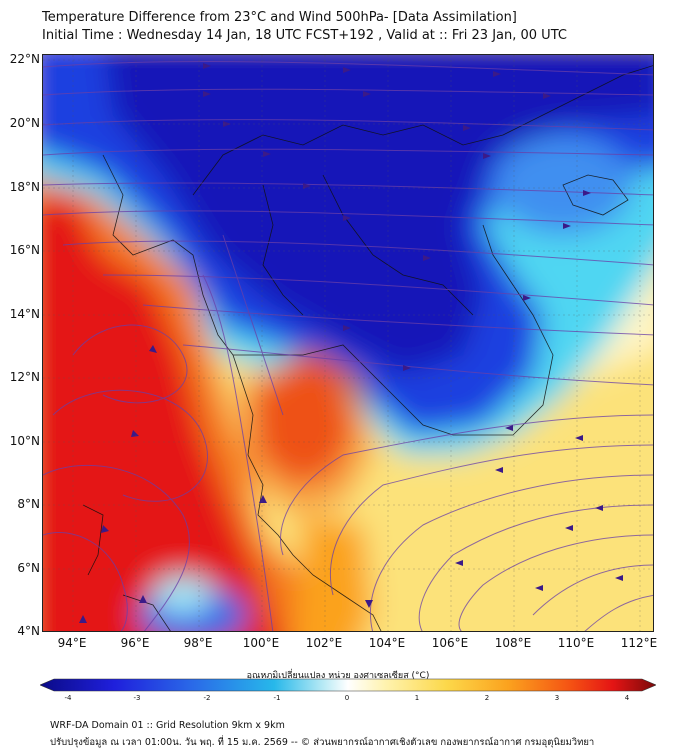 The image size is (676, 756). Describe the element at coordinates (135, 643) in the screenshot. I see `lon-label-96e: 96°E` at that location.